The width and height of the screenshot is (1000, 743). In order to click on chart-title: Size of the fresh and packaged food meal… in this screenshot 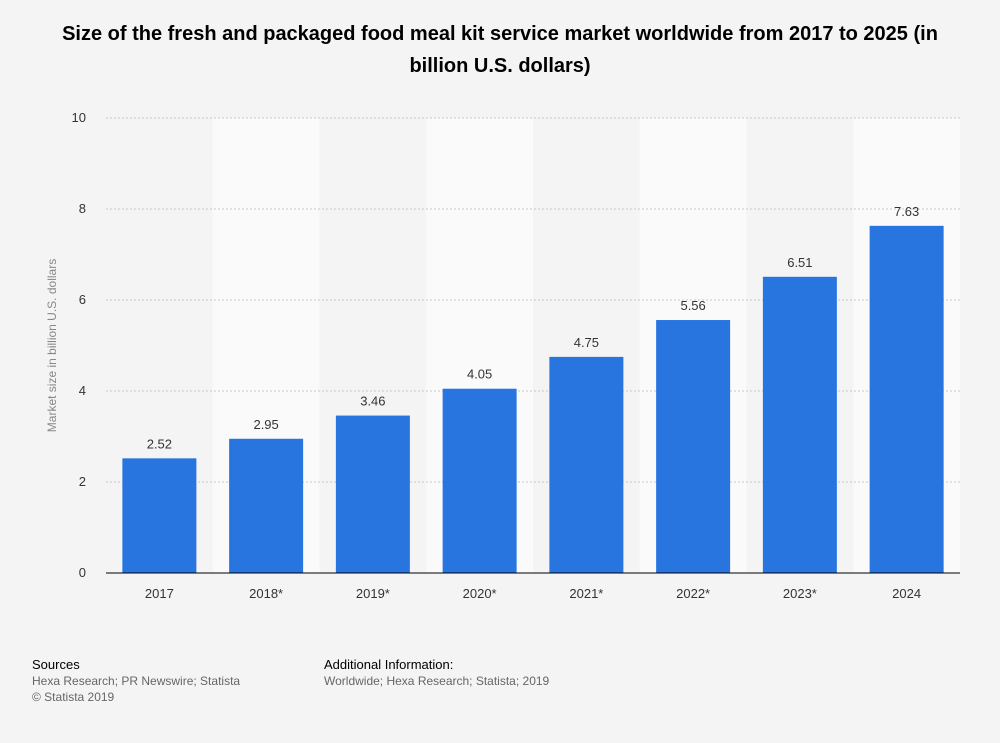, I will do `click(500, 50)`.